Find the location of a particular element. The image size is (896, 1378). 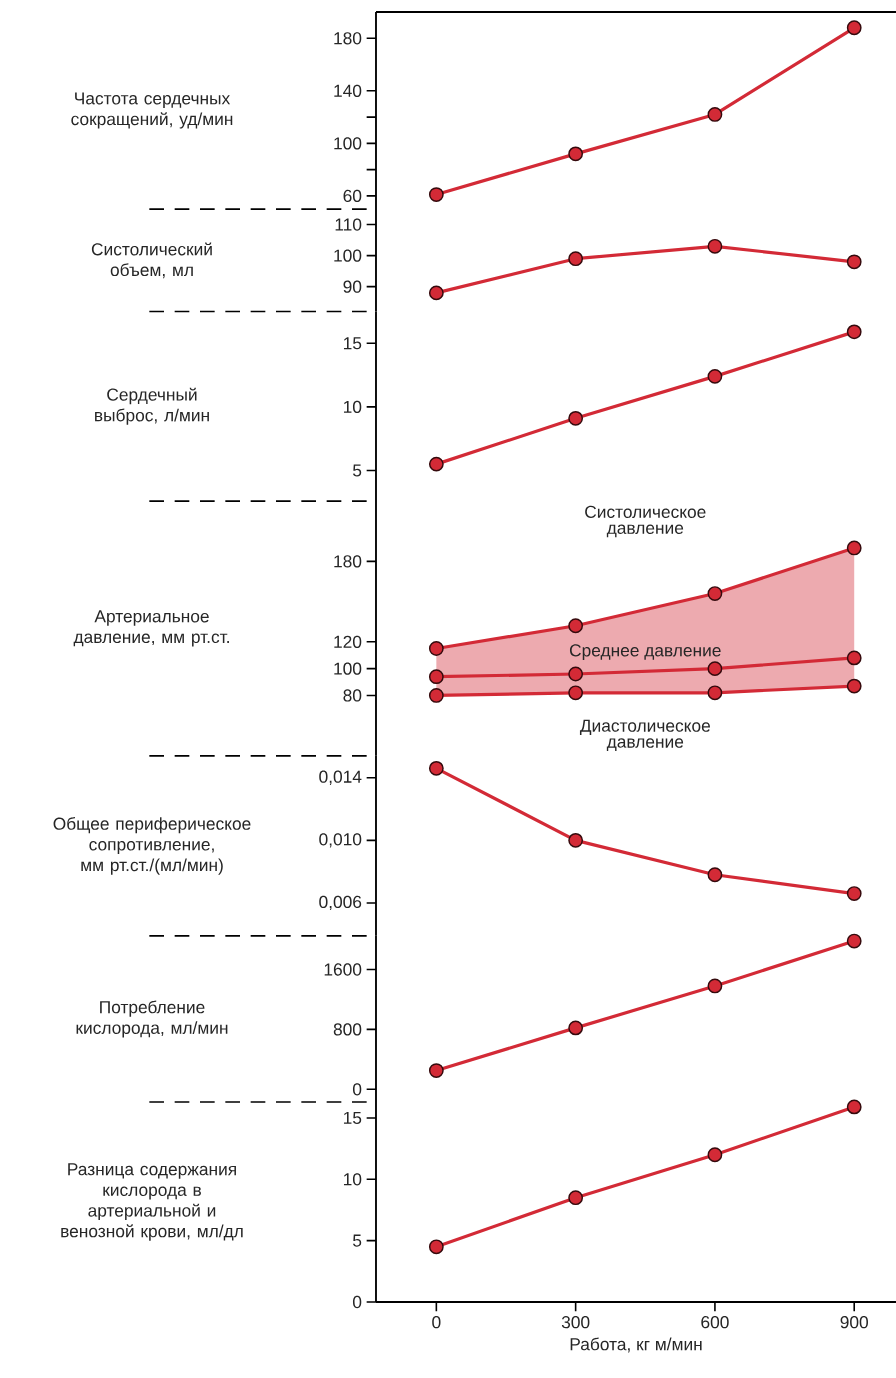

x-tick-label: 900 is located at coordinates (854, 1322).